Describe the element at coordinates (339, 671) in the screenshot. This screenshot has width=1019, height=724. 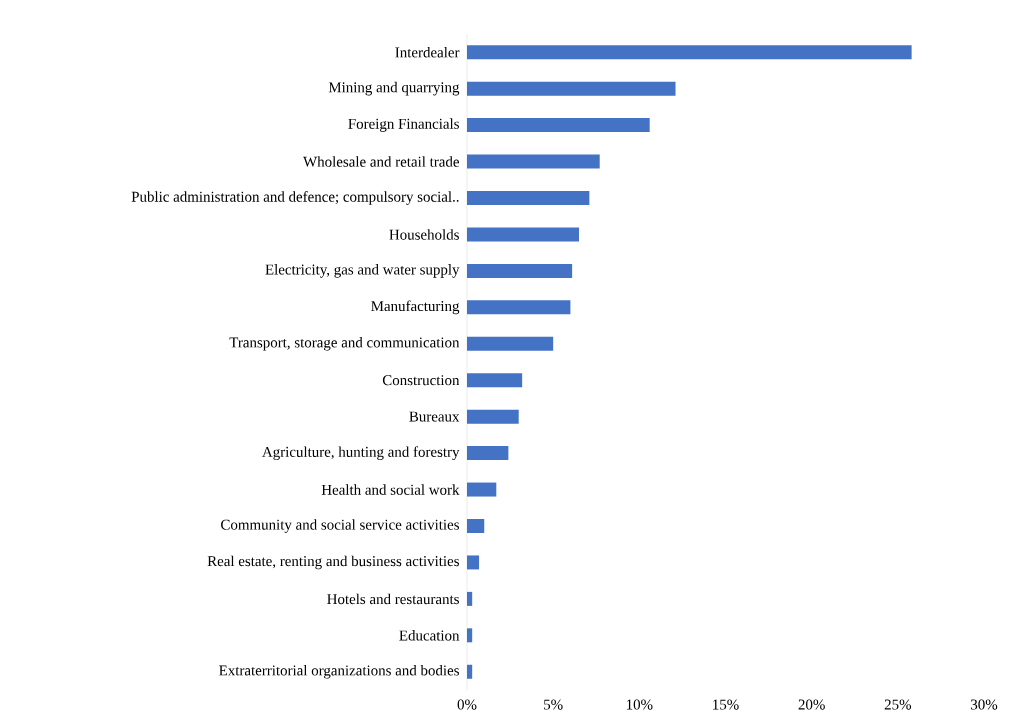
I see `y-tick-label: Extraterritorial organizations and bodies` at that location.